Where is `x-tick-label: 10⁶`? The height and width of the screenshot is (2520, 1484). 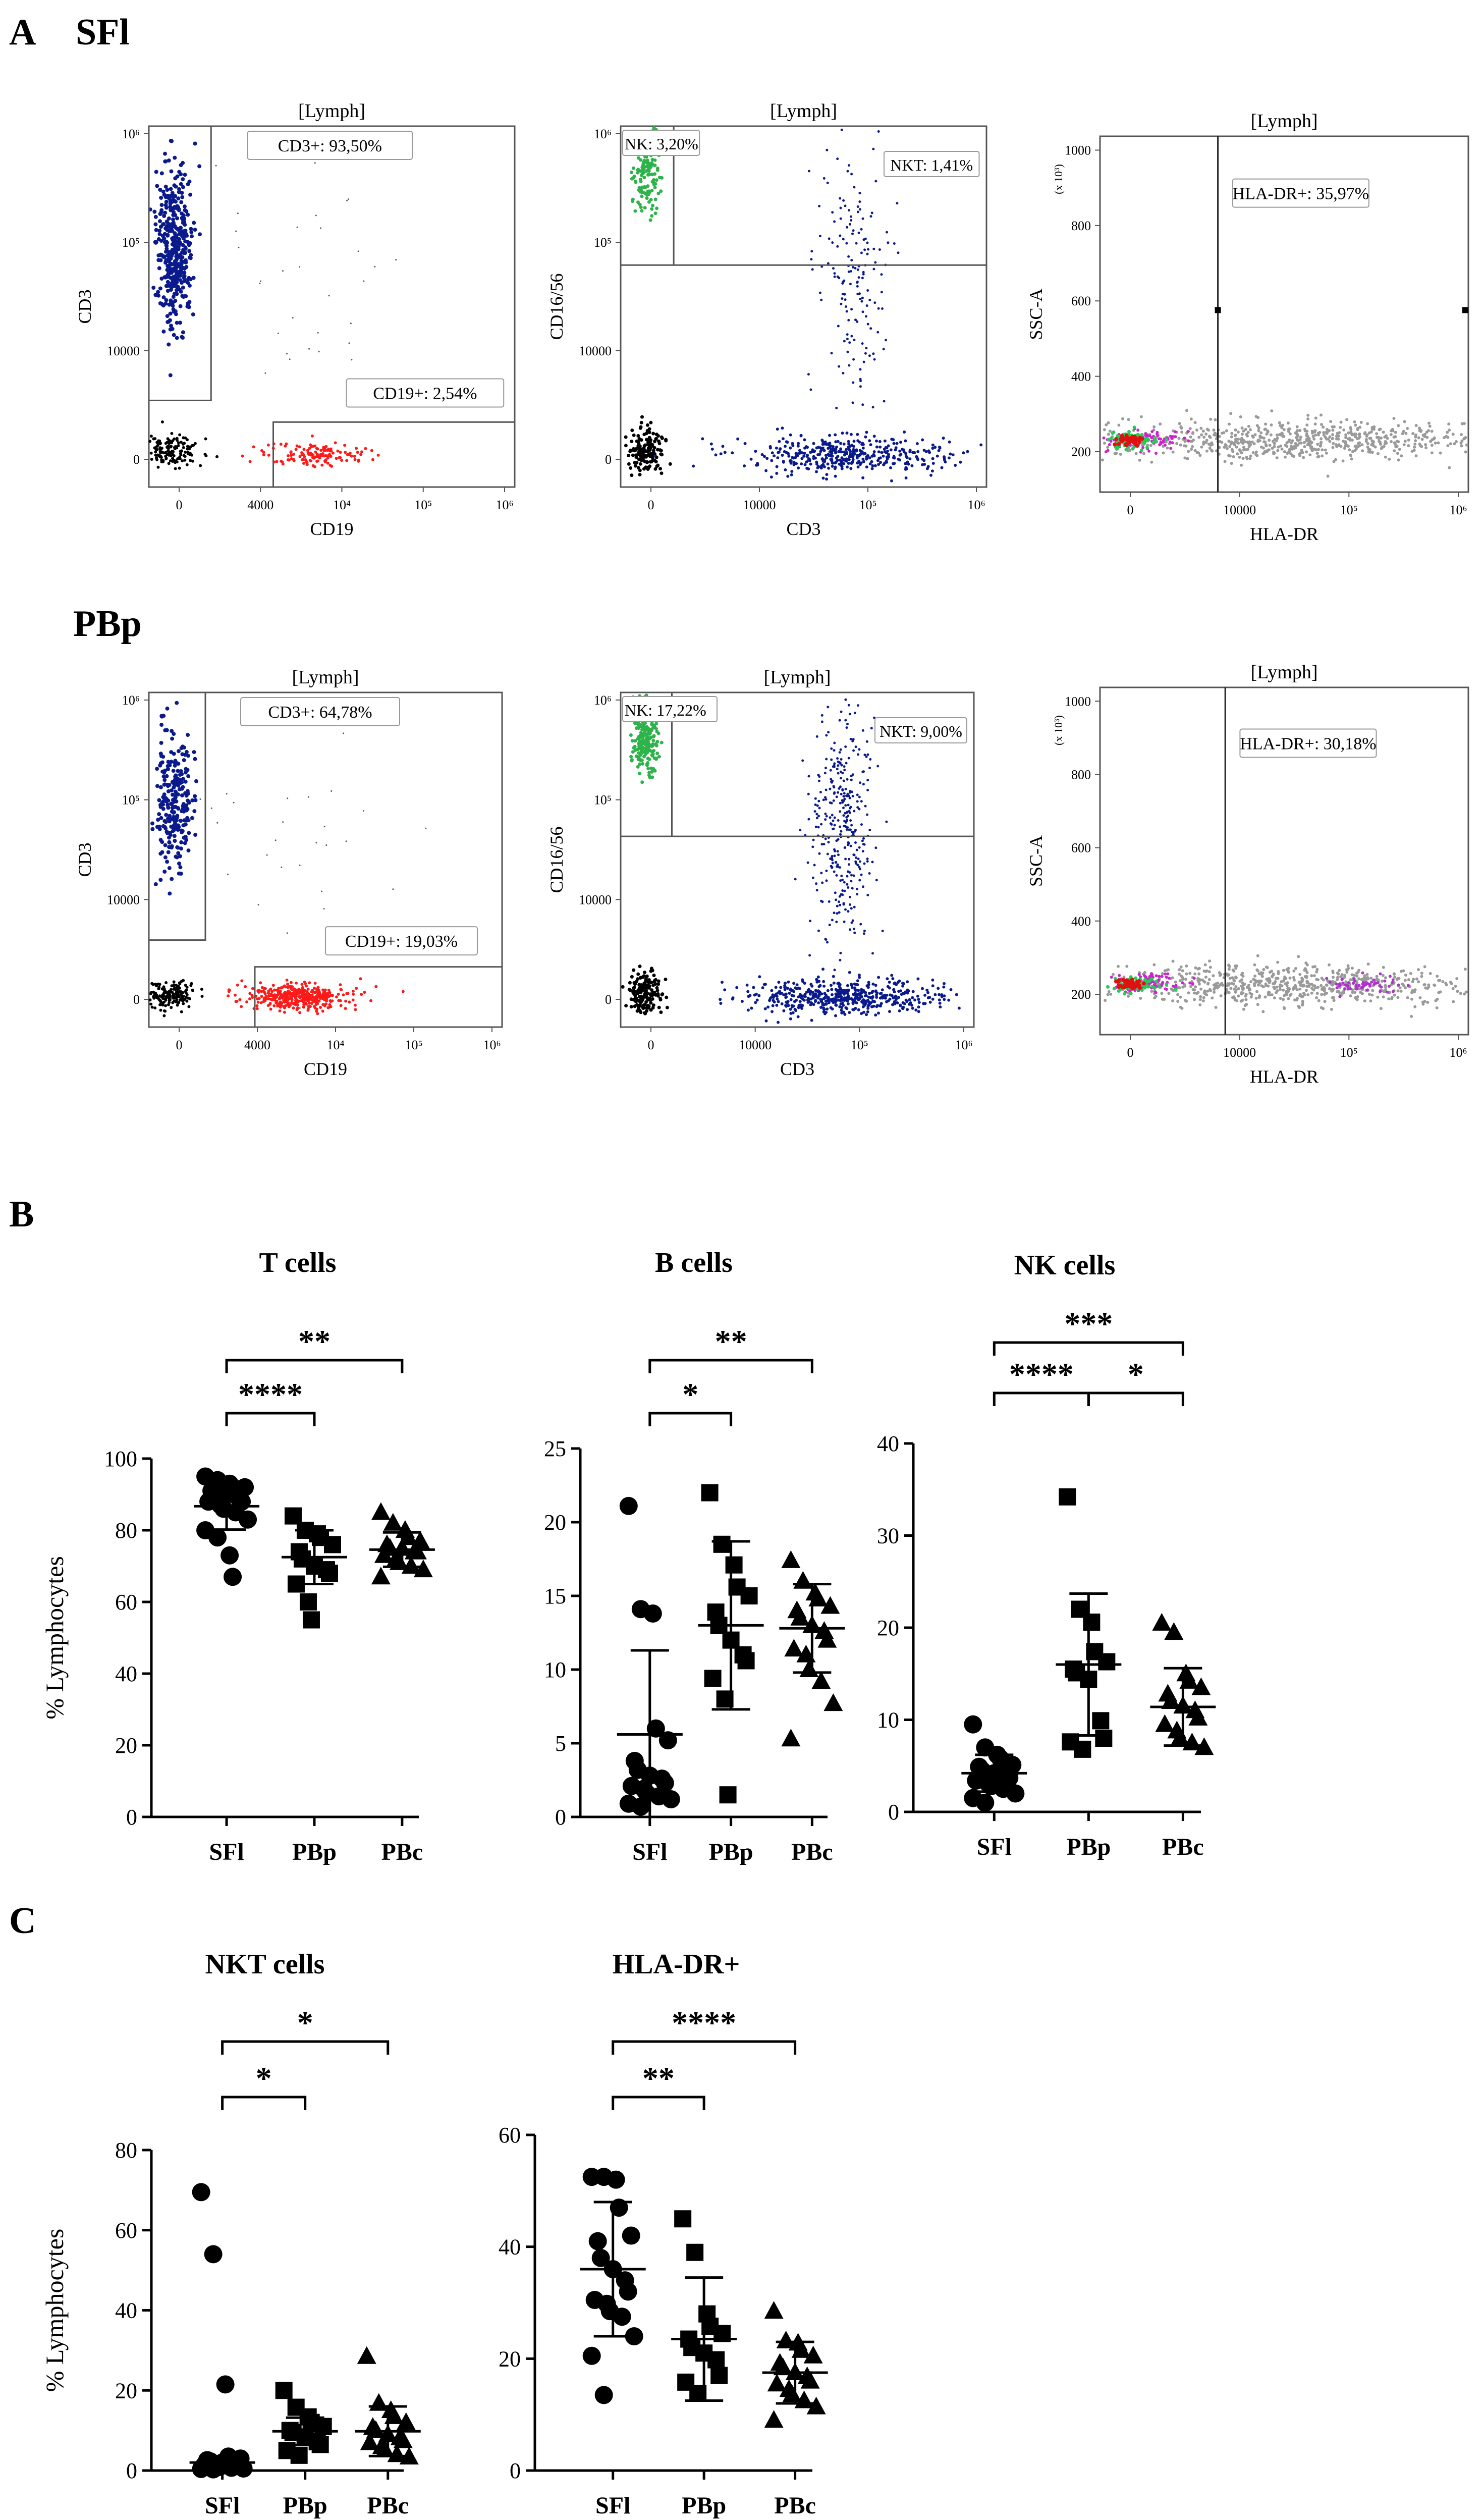 x-tick-label: 10⁶ is located at coordinates (492, 1045).